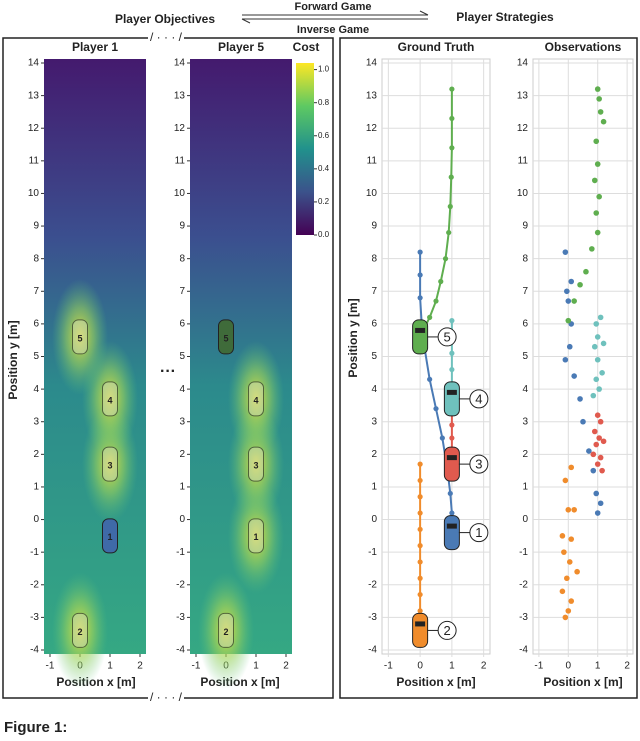 Image resolution: width=640 pixels, height=741 pixels. What do you see at coordinates (180, 160) in the screenshot?
I see `y-tick-label: 11` at bounding box center [180, 160].